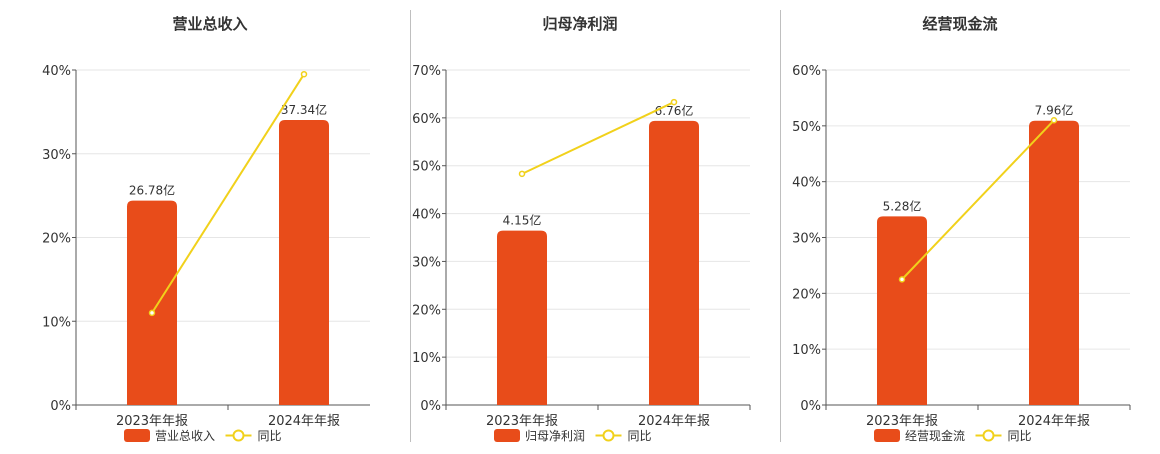 The height and width of the screenshot is (454, 1160). What do you see at coordinates (1054, 110) in the screenshot?
I see `bar-value-label: 7.96亿` at bounding box center [1054, 110].